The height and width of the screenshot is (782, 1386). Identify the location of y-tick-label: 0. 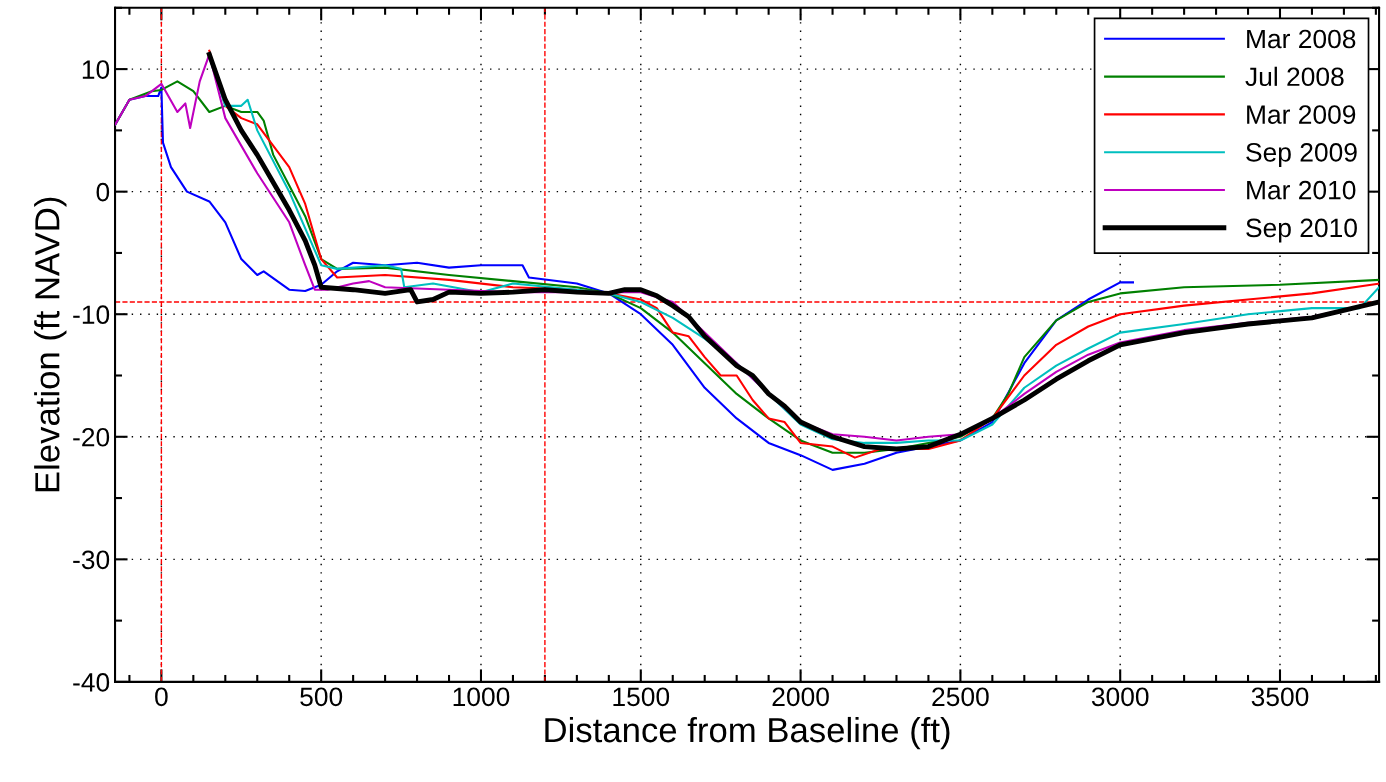
(103, 192).